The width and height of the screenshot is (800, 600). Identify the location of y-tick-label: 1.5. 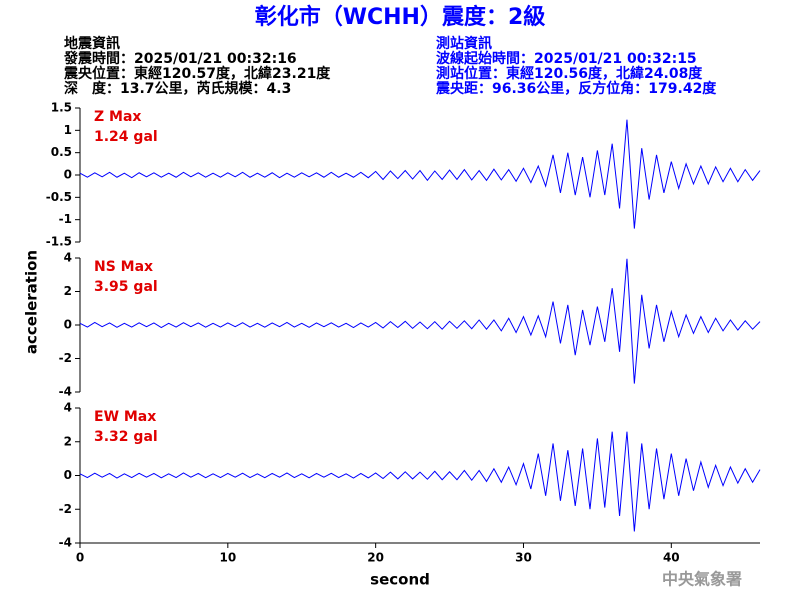
(61, 108).